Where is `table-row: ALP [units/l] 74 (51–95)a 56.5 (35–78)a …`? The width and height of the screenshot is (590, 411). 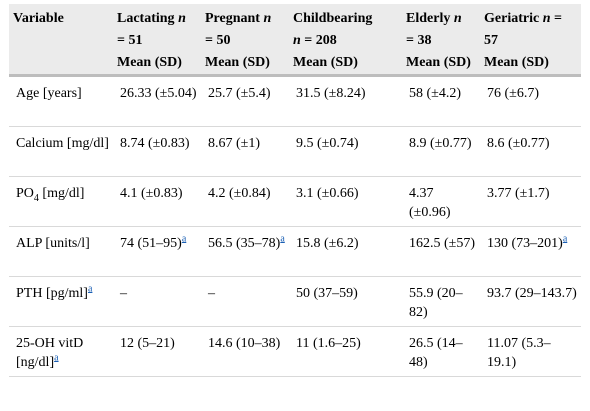
table-row: ALP [units/l] 74 (51–95)a 56.5 (35–78)a … is located at coordinates (295, 251).